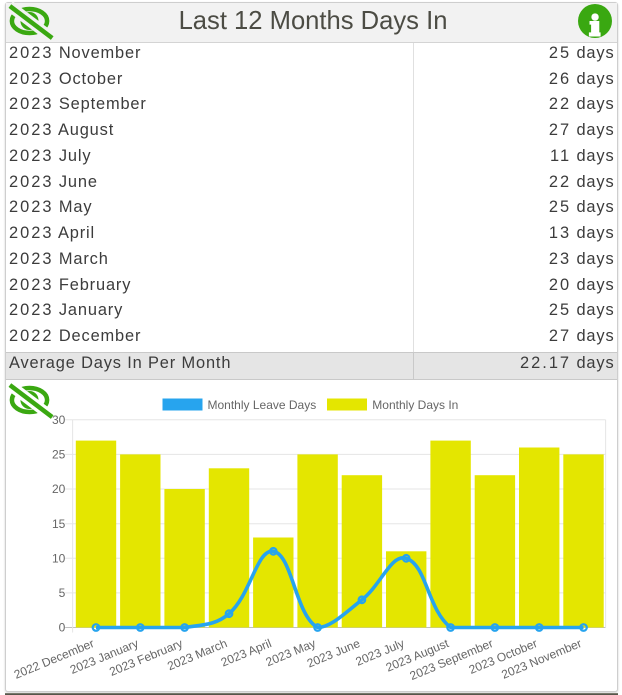  What do you see at coordinates (59, 420) in the screenshot?
I see `svg-text: 30` at bounding box center [59, 420].